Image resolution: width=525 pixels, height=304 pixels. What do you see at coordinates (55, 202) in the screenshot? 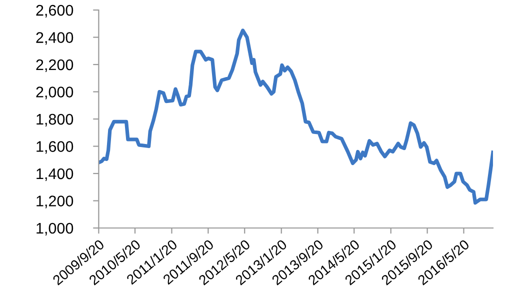
I see `y-tick-label: 1,200` at bounding box center [55, 202].